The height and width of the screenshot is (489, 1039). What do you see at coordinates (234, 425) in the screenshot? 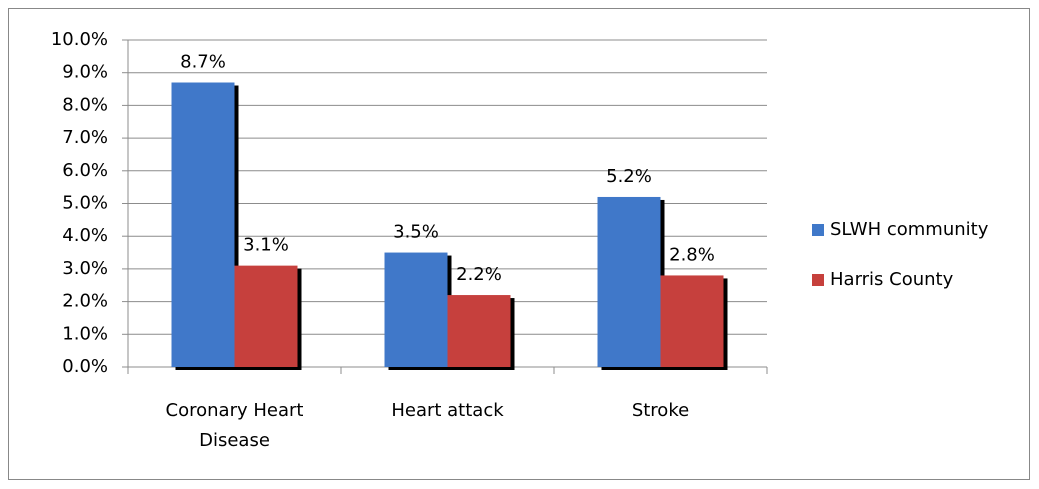
I see `x-tick-label: Coronary Heart Disease` at bounding box center [234, 425].